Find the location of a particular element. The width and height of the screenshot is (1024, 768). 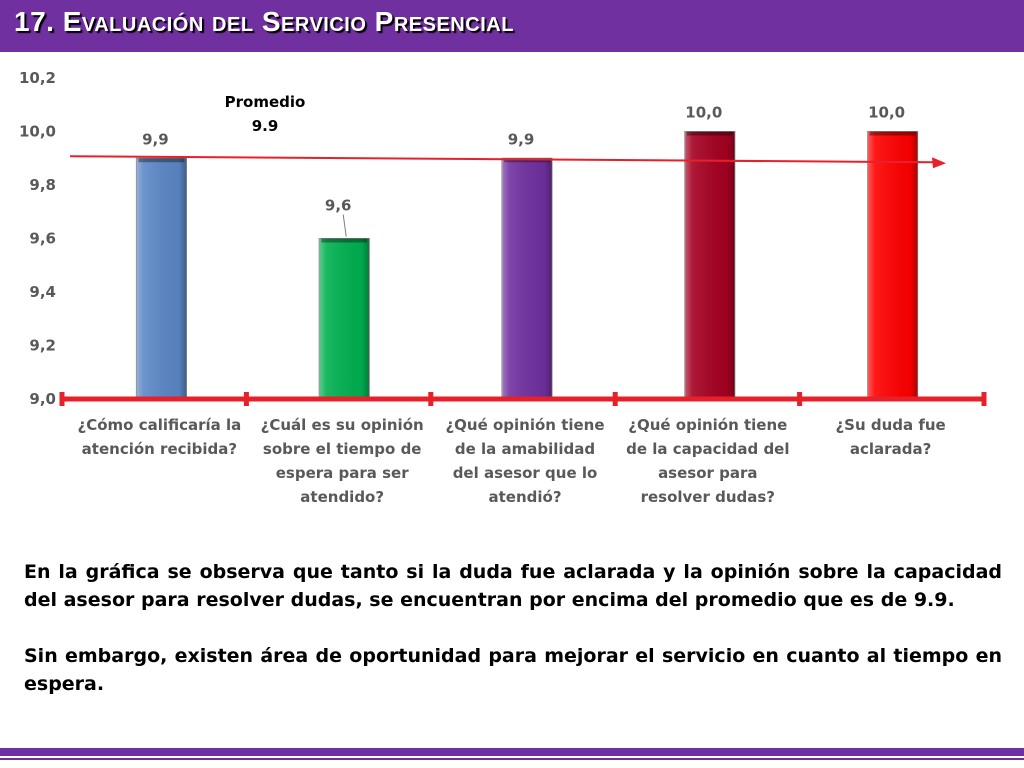

y-tick-label: 10,0 is located at coordinates (37, 132).